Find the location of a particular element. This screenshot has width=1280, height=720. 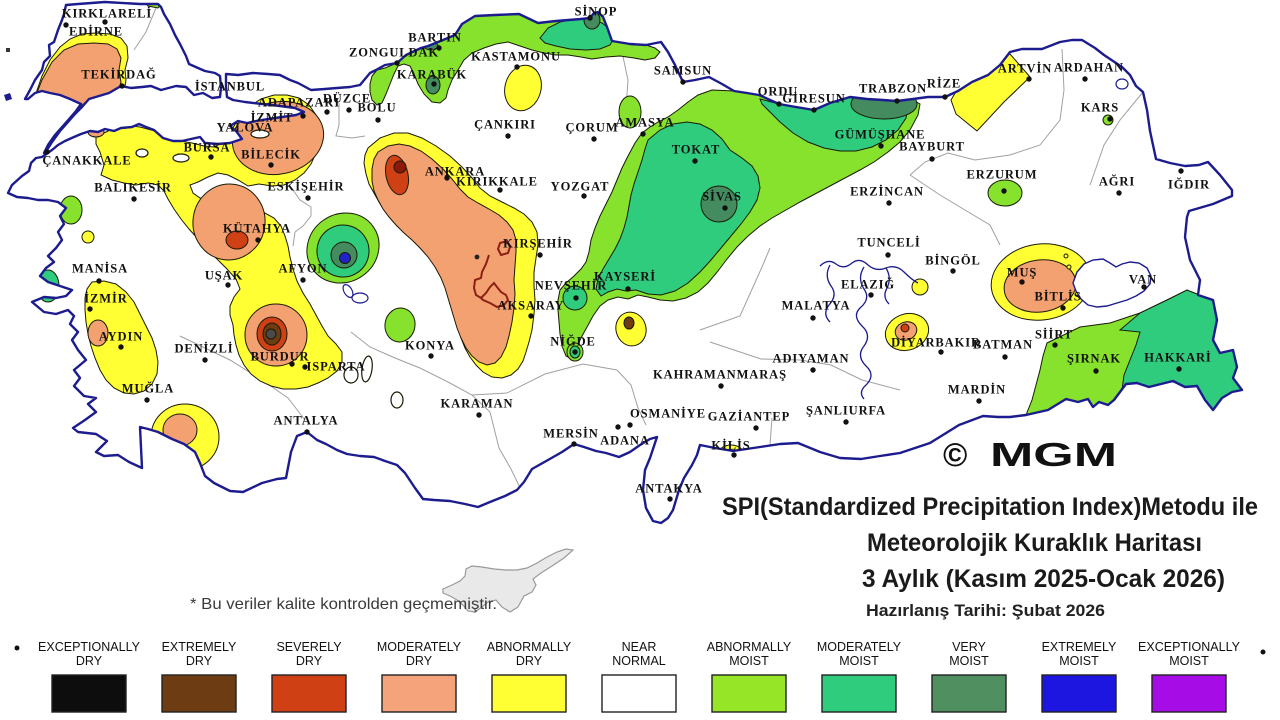

svg-text: AKSARAY is located at coordinates (531, 306).